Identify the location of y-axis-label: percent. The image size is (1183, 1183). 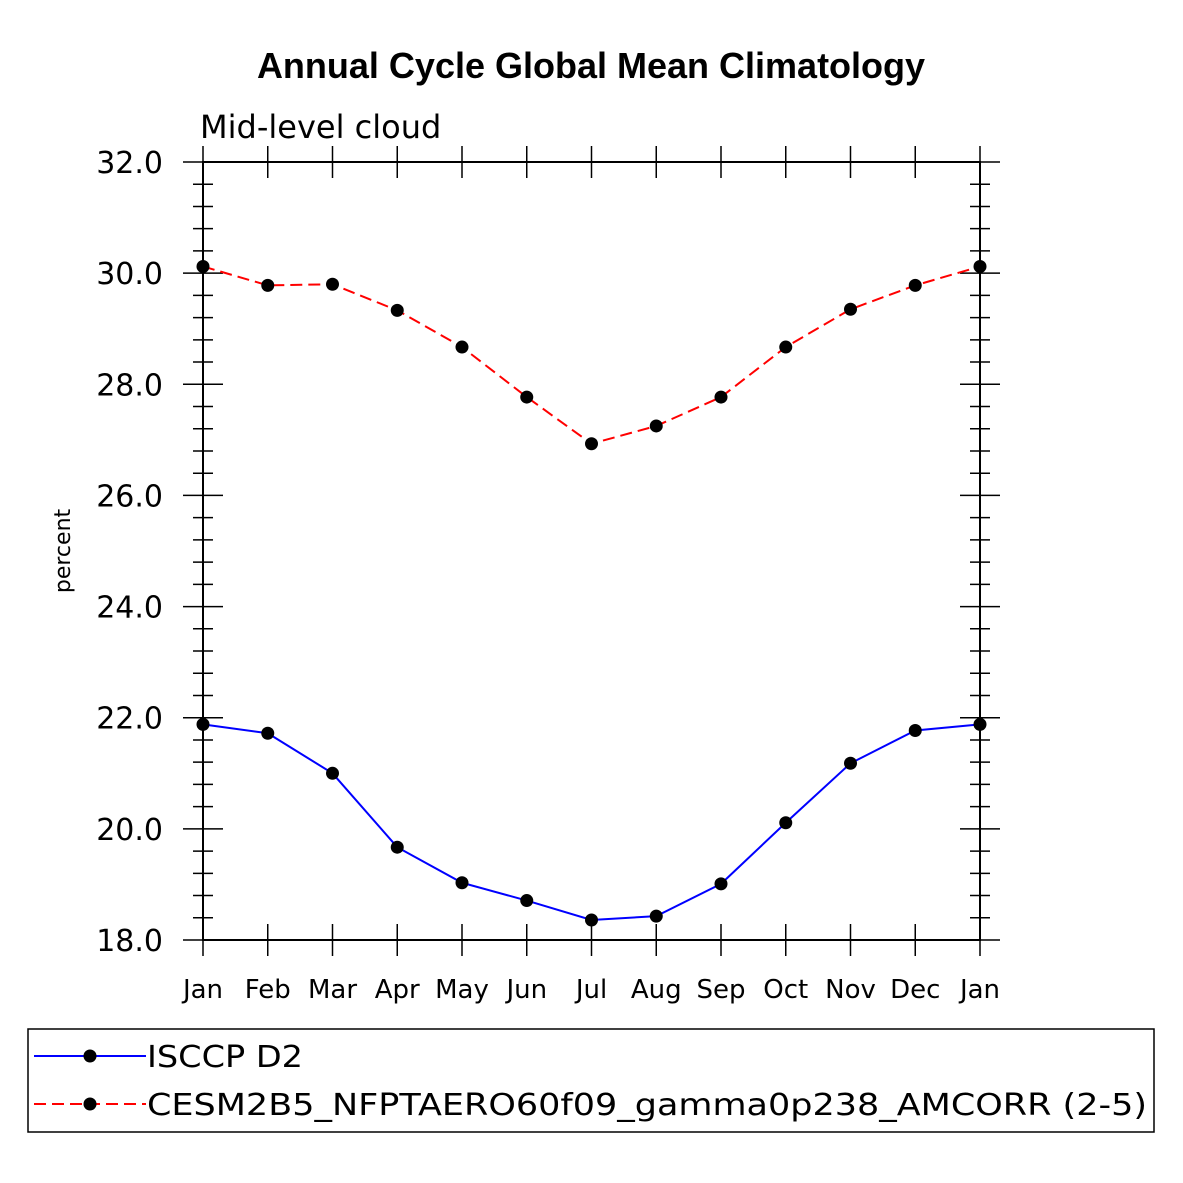
(63, 550).